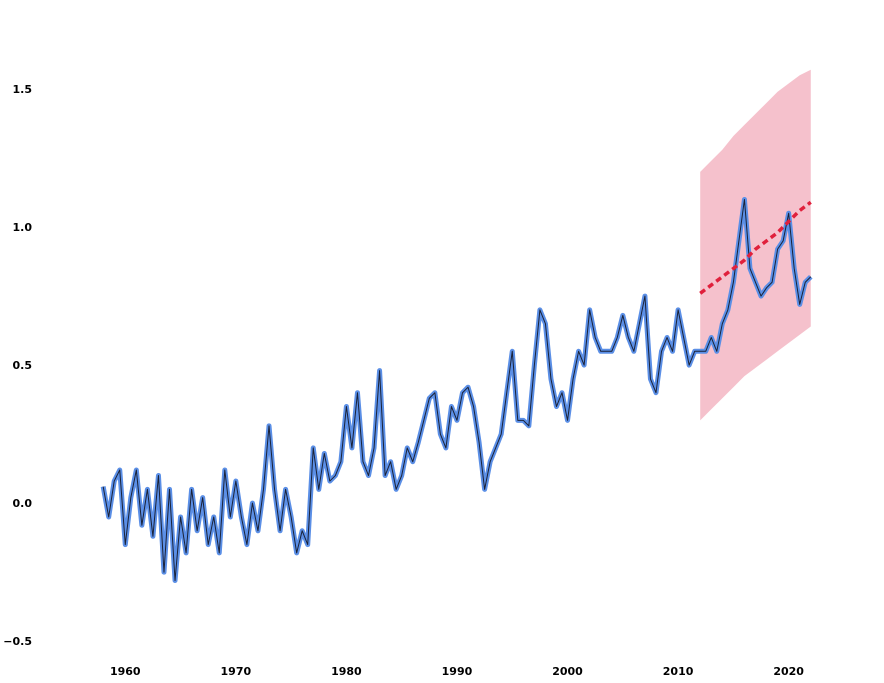 The height and width of the screenshot is (683, 884). I want to click on forecast-line-layer, so click(755, 247).